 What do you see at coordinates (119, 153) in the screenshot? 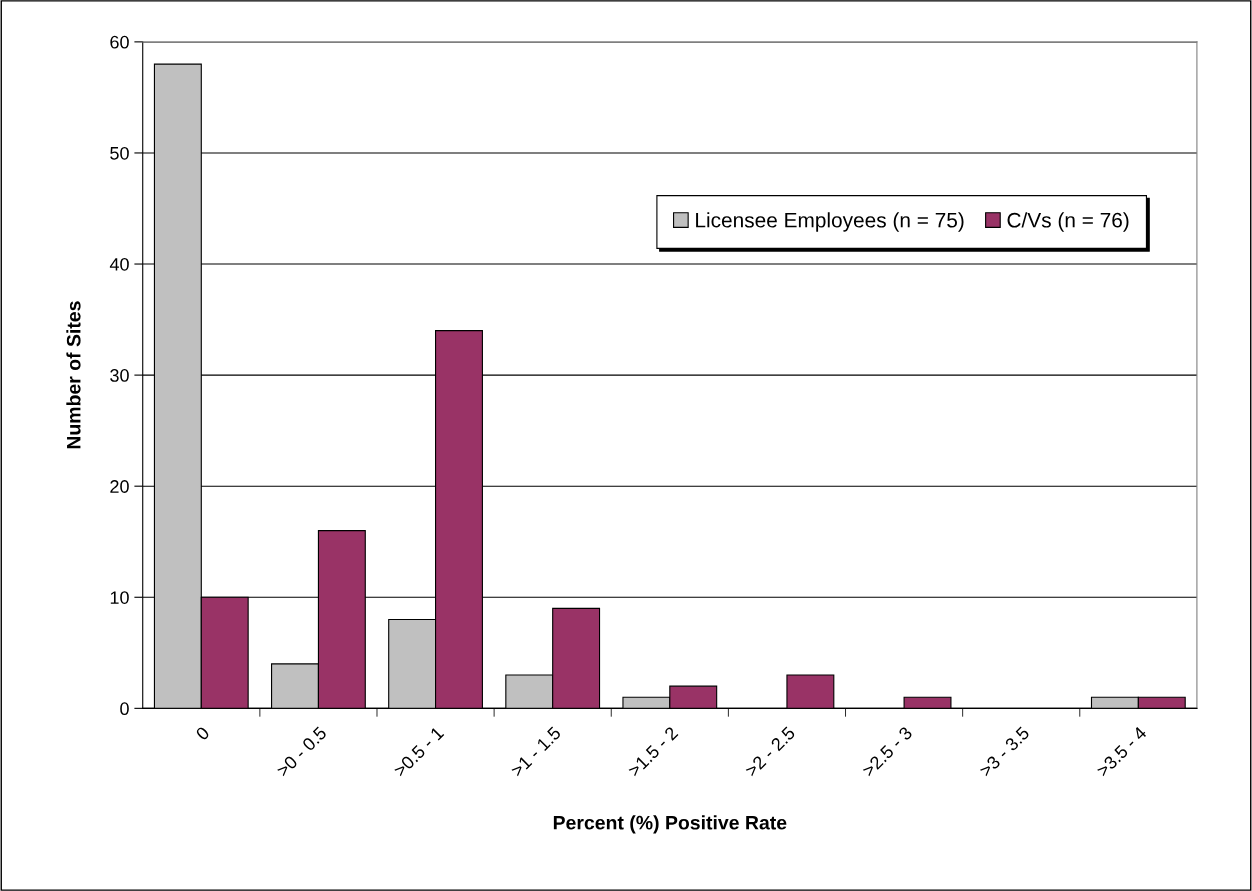
I see `y-tick-label: 50` at bounding box center [119, 153].